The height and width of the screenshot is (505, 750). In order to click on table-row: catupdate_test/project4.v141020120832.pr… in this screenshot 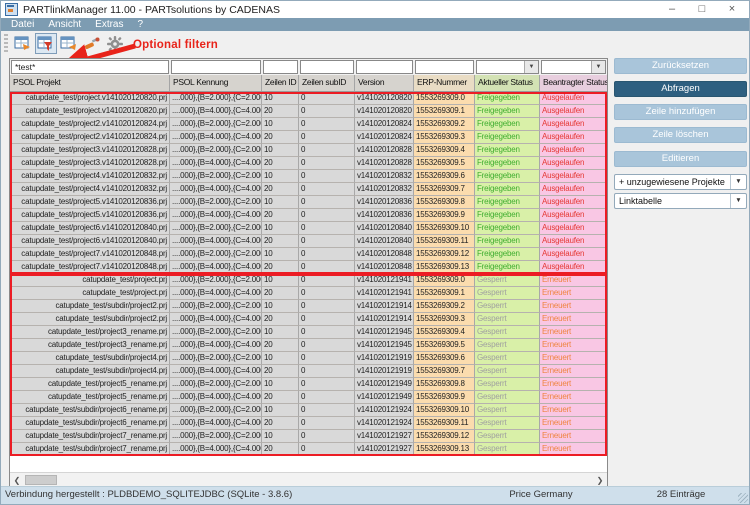, I will do `click(308, 176)`.